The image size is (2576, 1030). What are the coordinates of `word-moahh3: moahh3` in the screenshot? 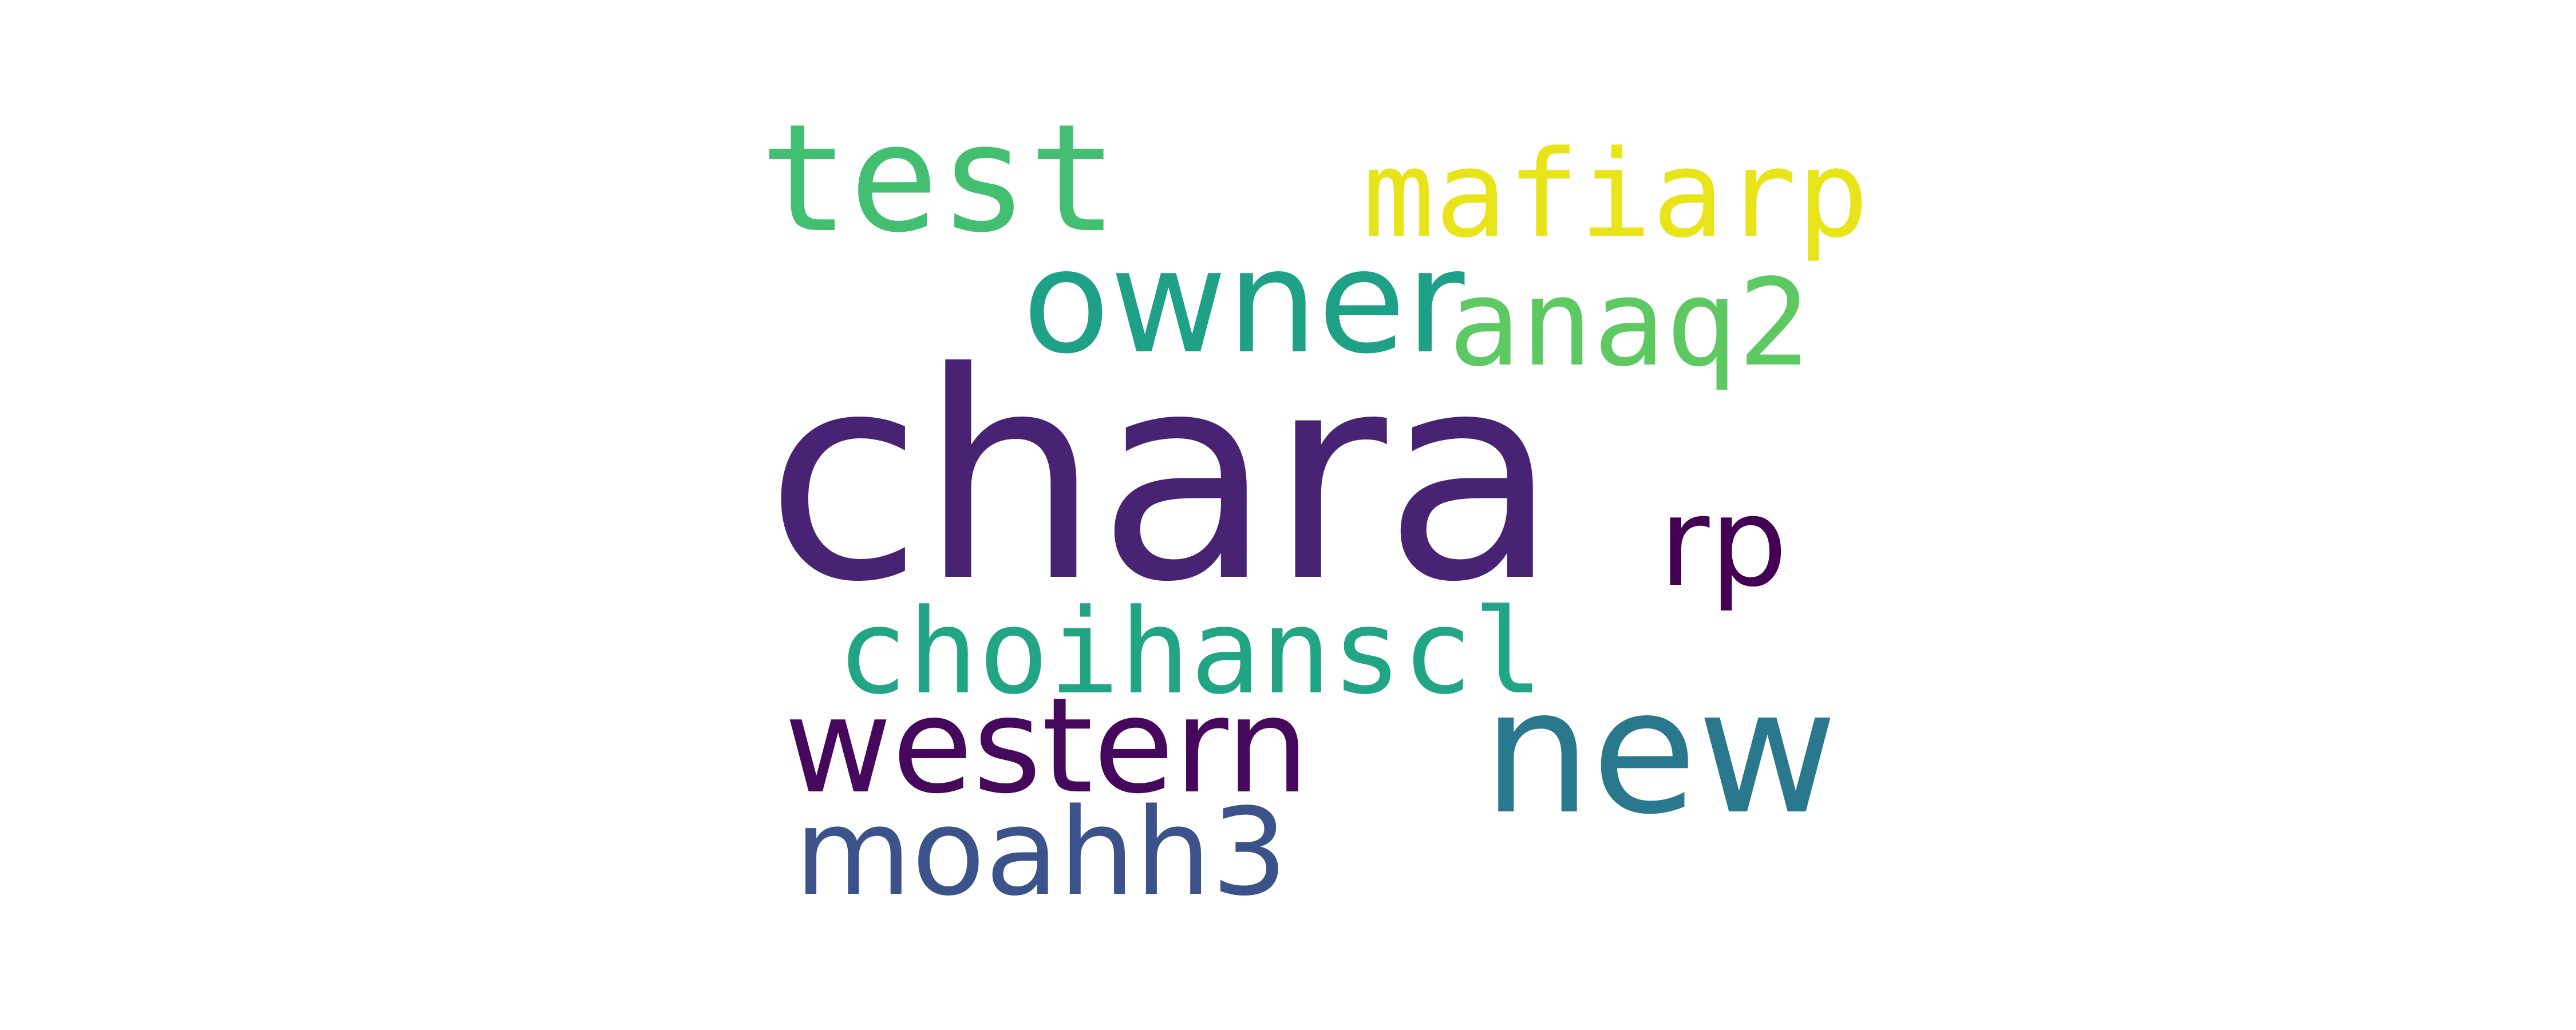 It's located at (1041, 852).